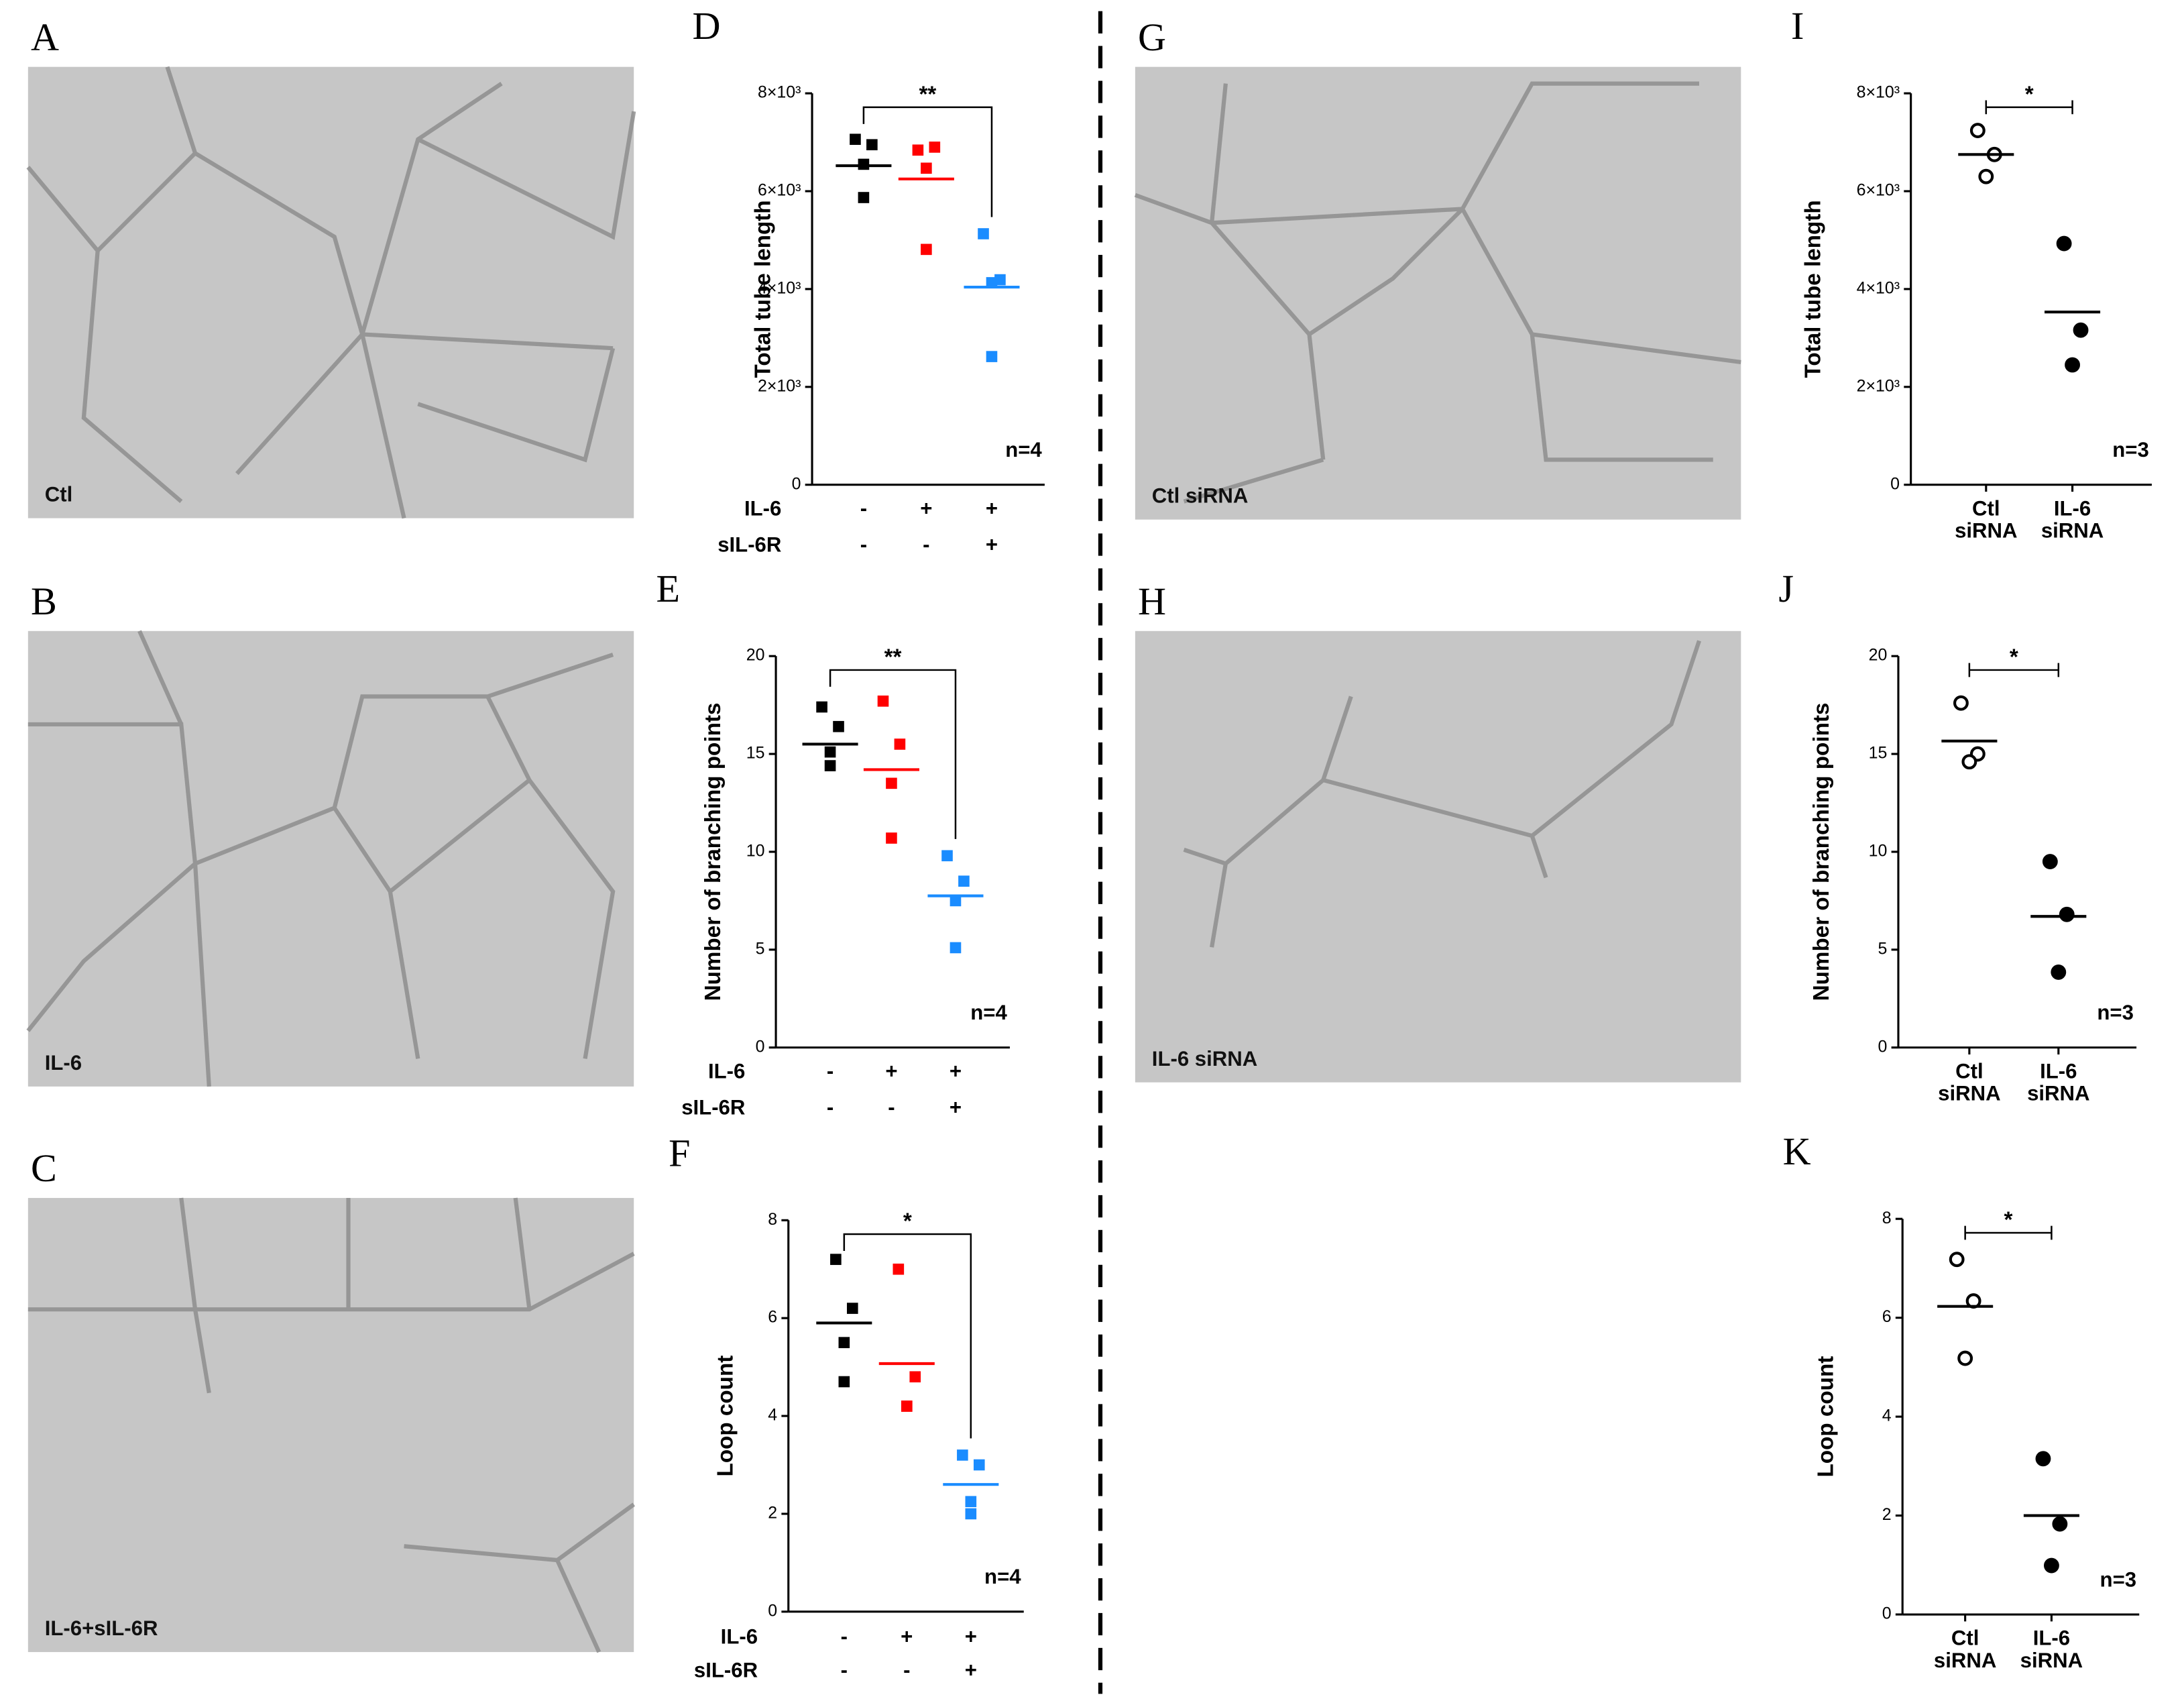 This screenshot has height=1705, width=2184. I want to click on panel-letter: D, so click(706, 26).